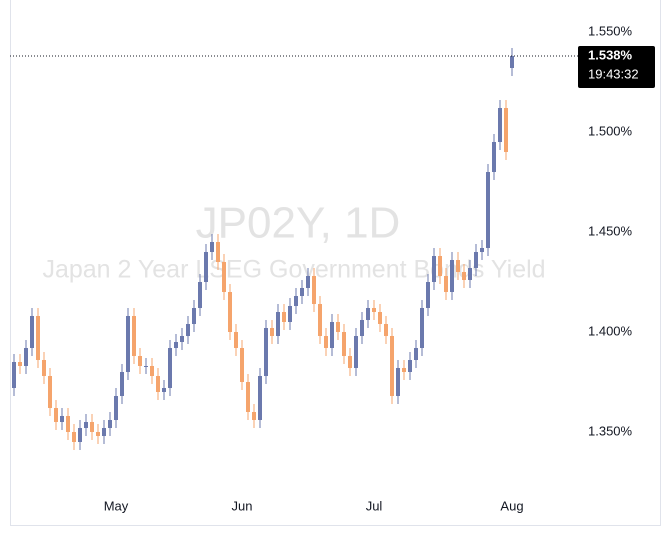 The height and width of the screenshot is (538, 670). Describe the element at coordinates (511, 505) in the screenshot. I see `x-tick-label: Aug` at that location.